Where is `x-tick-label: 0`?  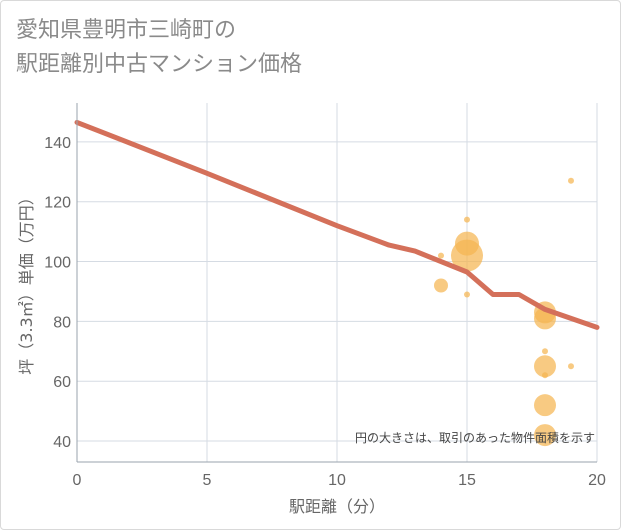
x-tick-label: 0 is located at coordinates (77, 480).